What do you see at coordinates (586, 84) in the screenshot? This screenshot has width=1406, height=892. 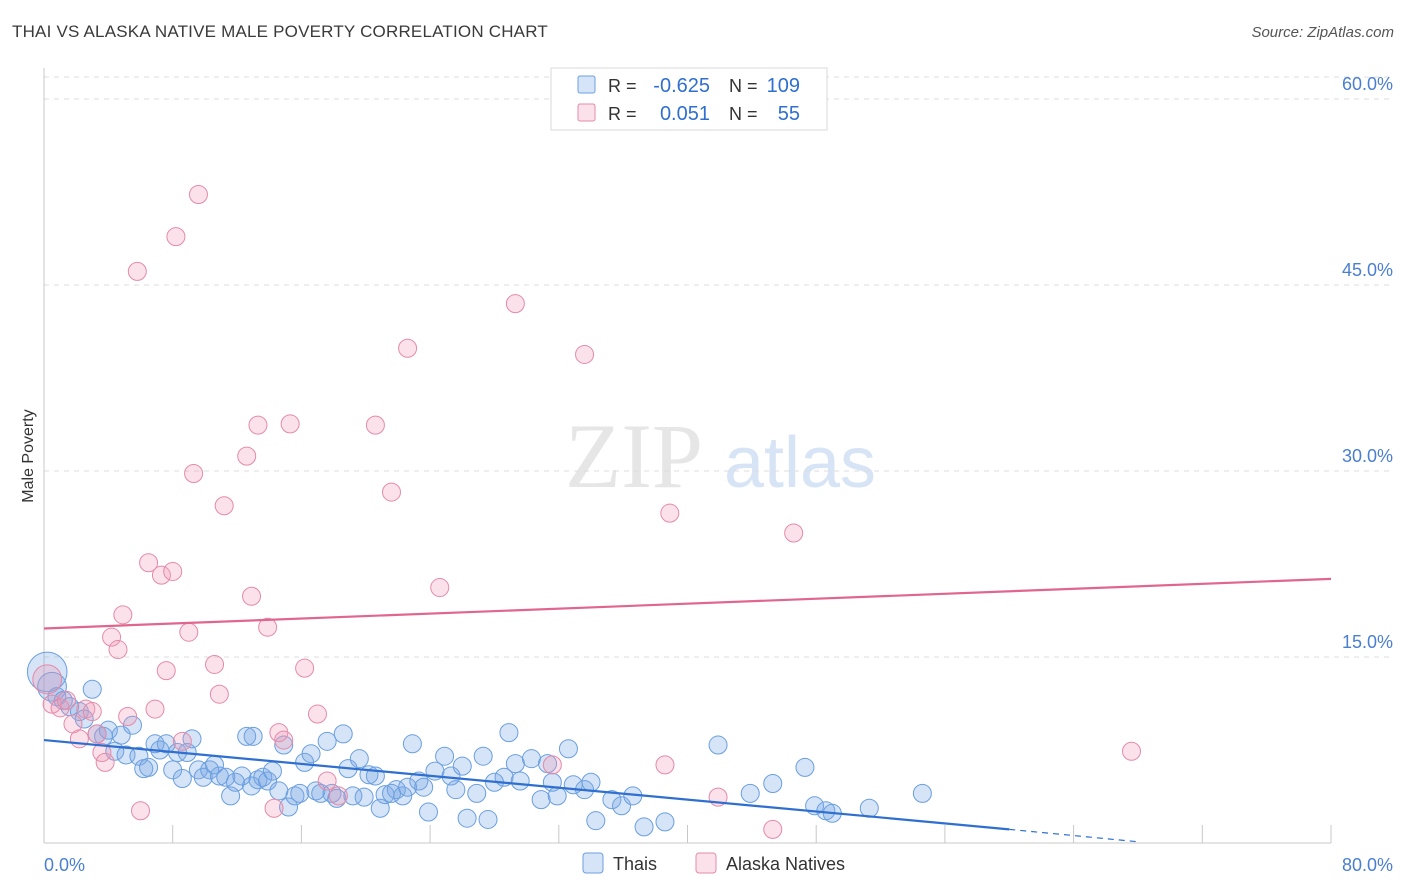 I see `legend-swatch-thais` at bounding box center [586, 84].